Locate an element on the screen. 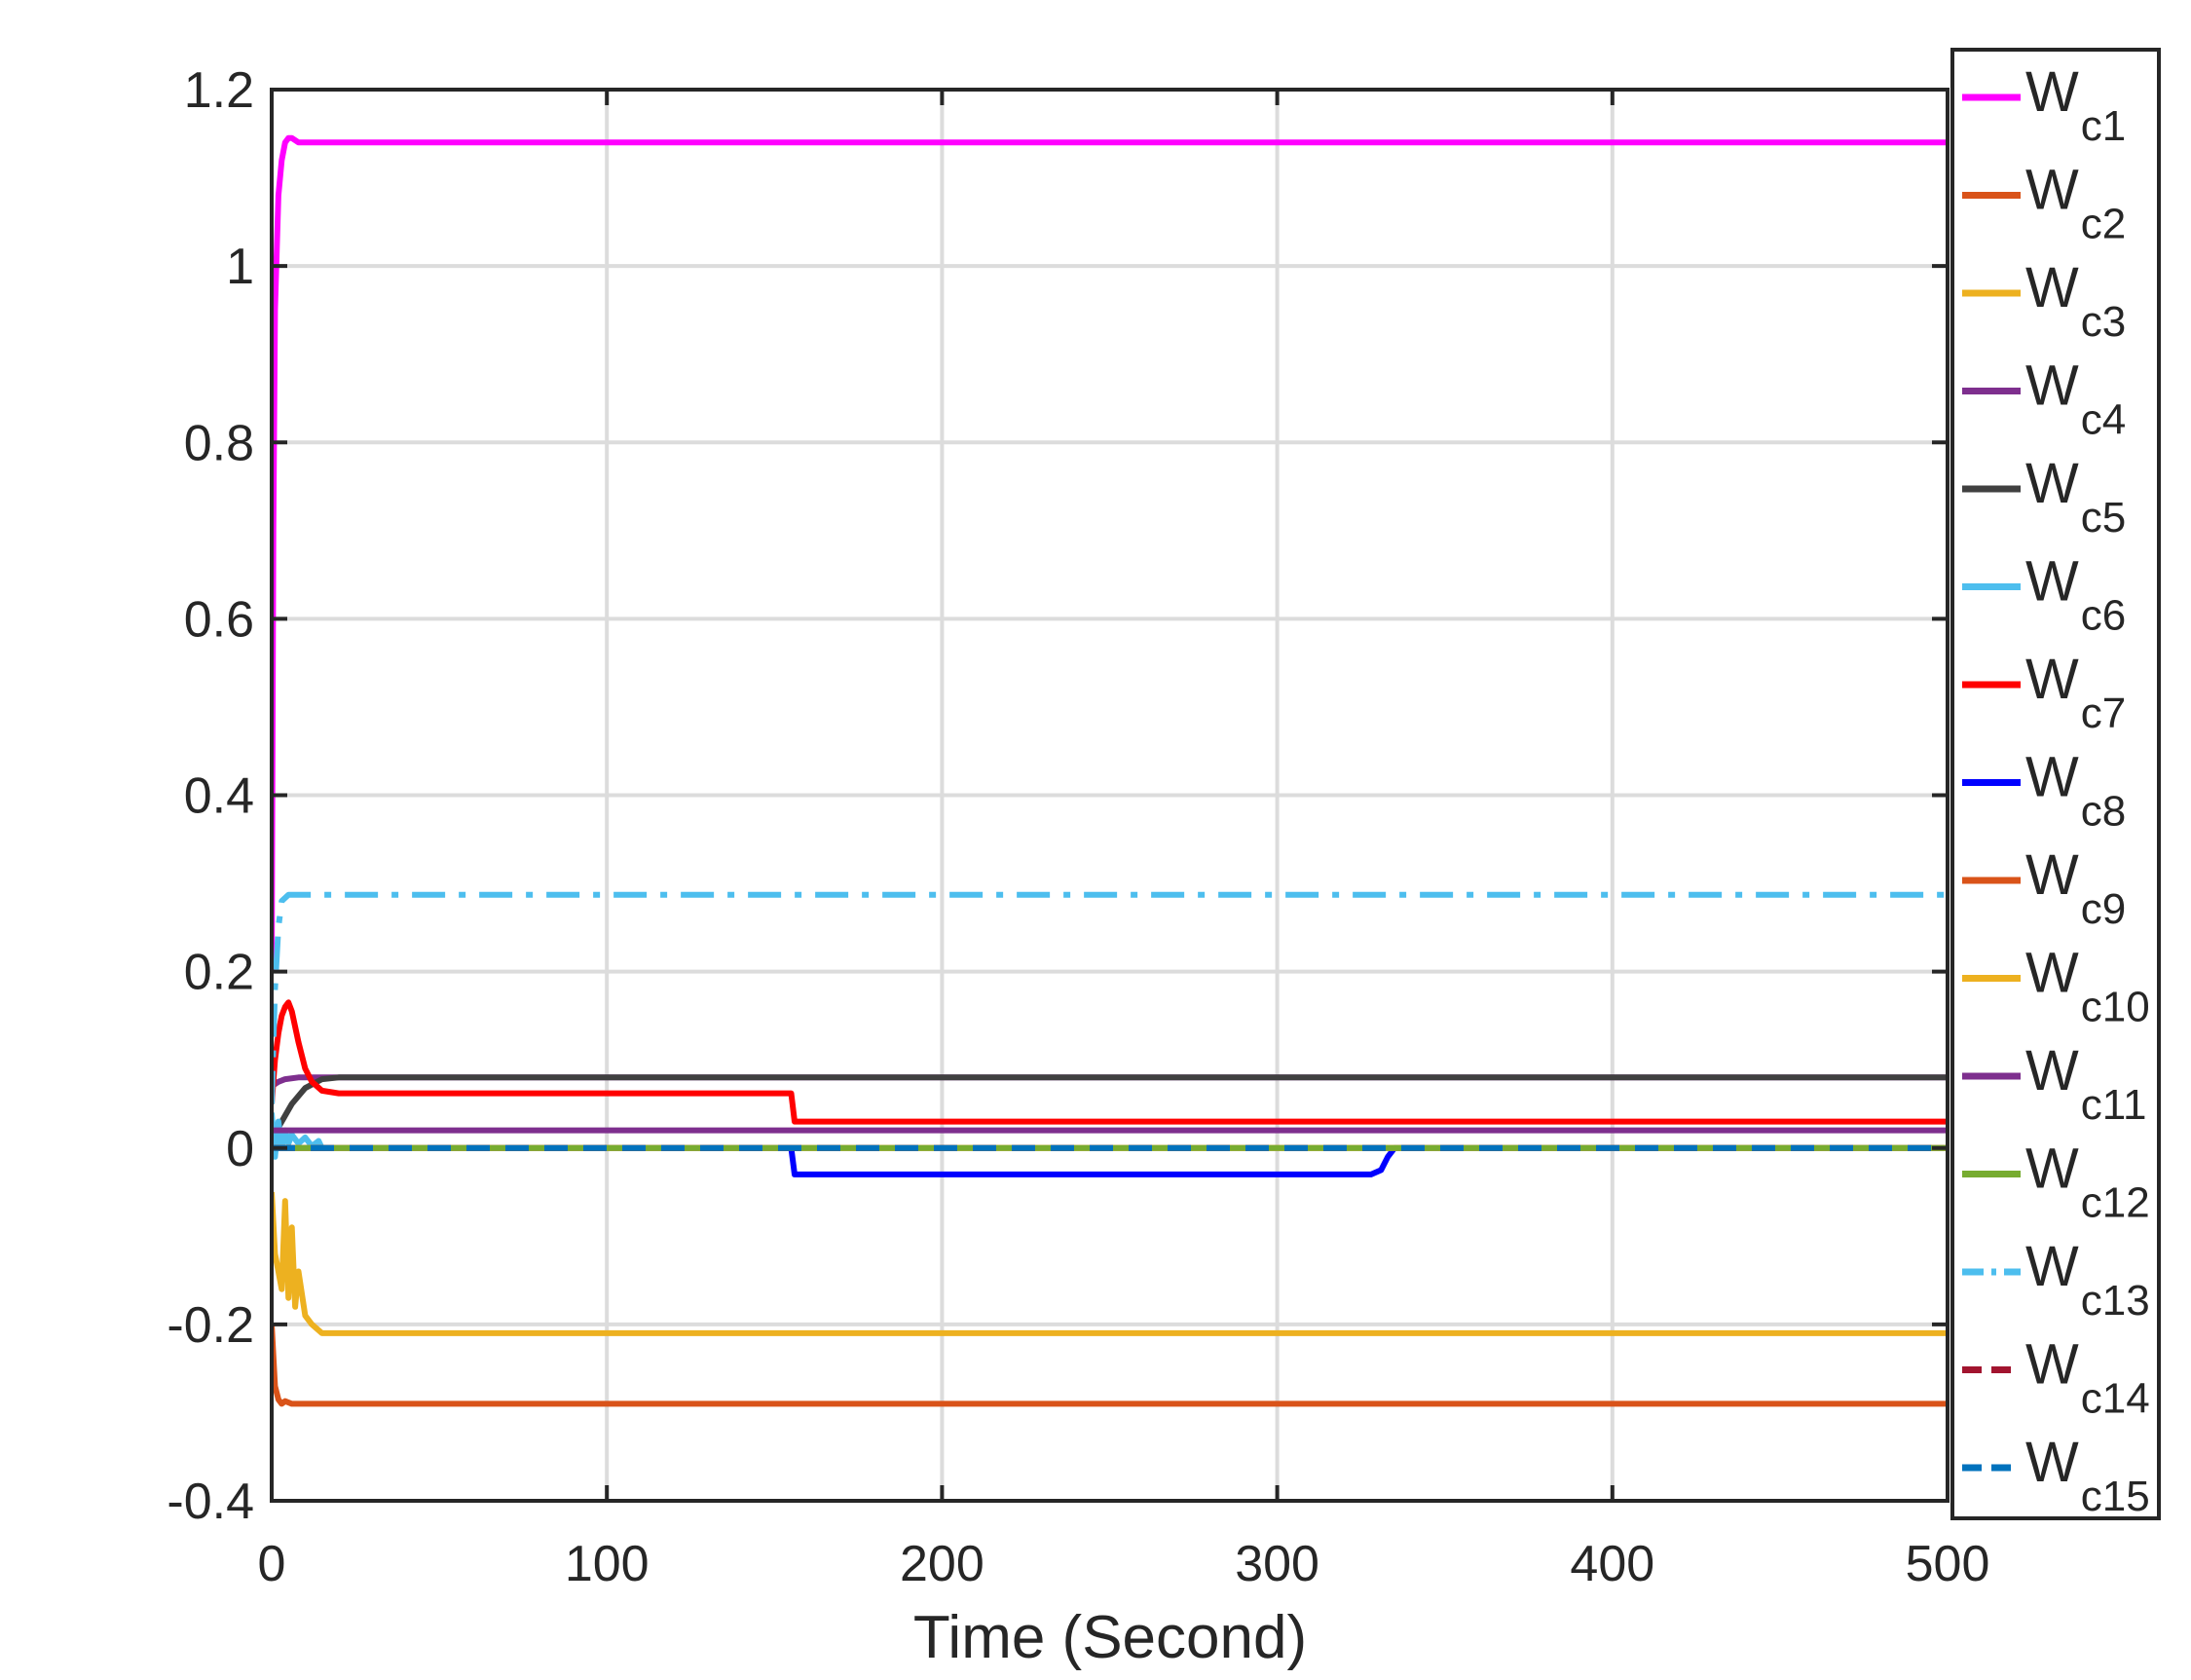  legend-label-c14: Wc14 is located at coordinates (2087, 1378).